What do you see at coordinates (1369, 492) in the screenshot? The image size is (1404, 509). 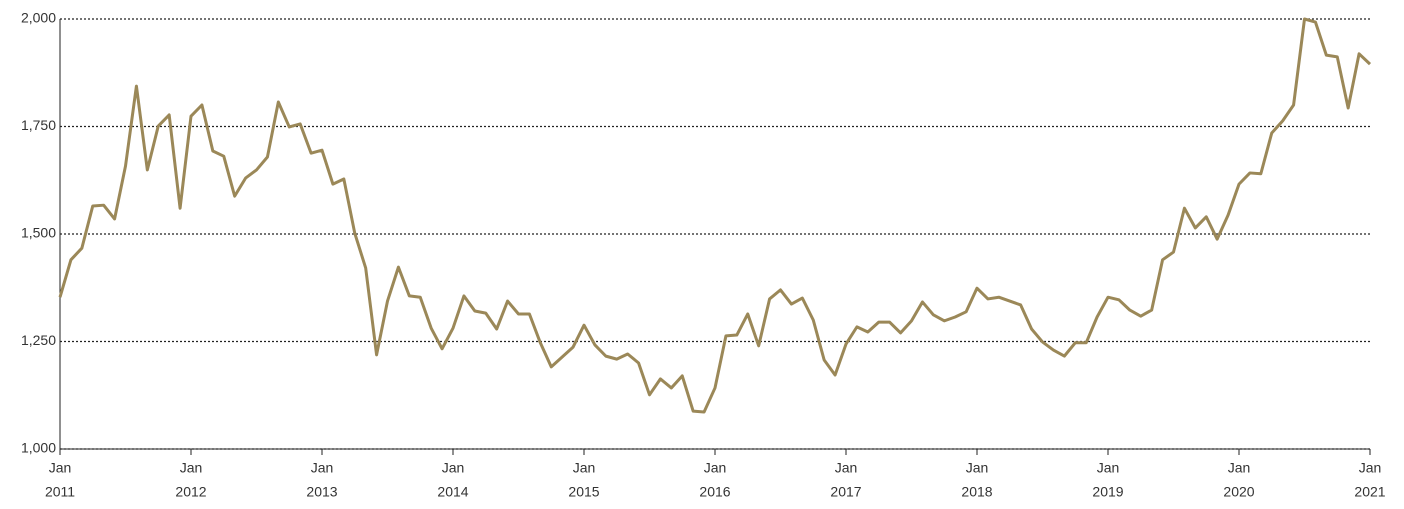 I see `x-tick-label: 2021` at bounding box center [1369, 492].